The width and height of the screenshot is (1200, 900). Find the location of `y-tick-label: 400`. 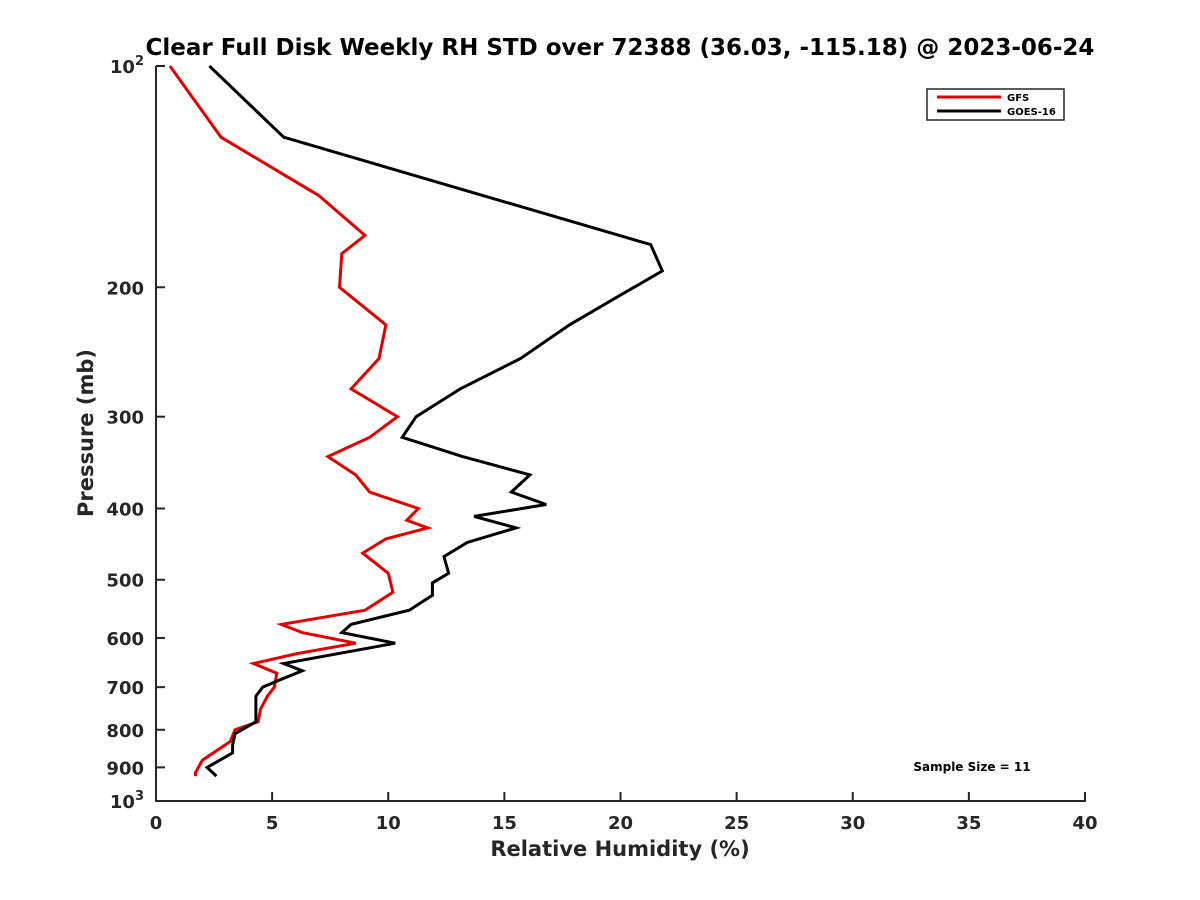

y-tick-label: 400 is located at coordinates (125, 510).